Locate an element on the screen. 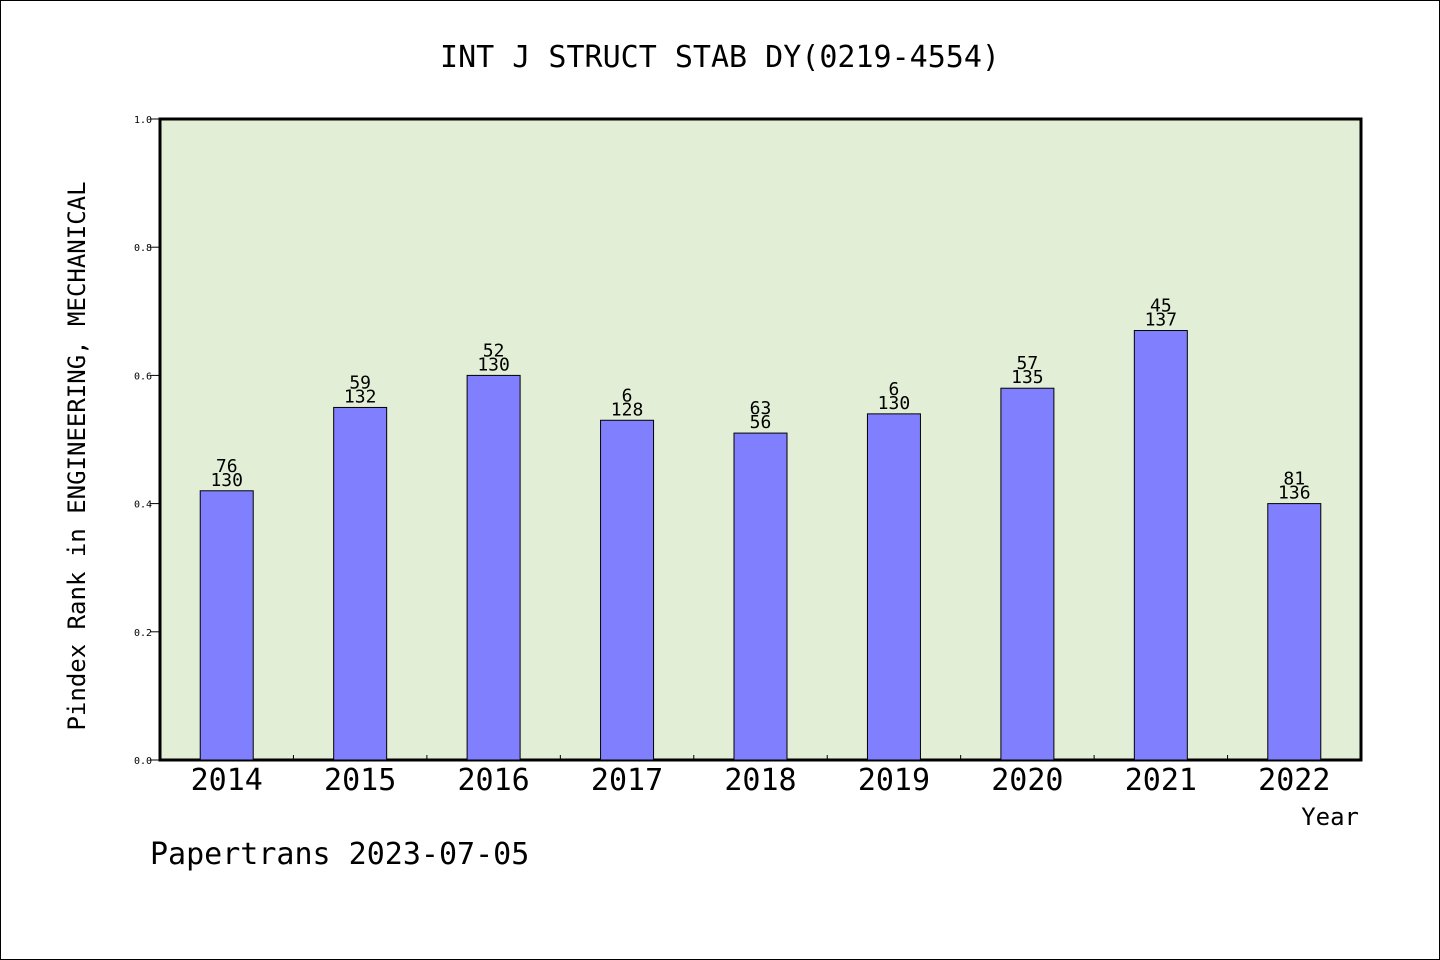 The image size is (1440, 960). y-tick-label: 0.6 is located at coordinates (143, 376).